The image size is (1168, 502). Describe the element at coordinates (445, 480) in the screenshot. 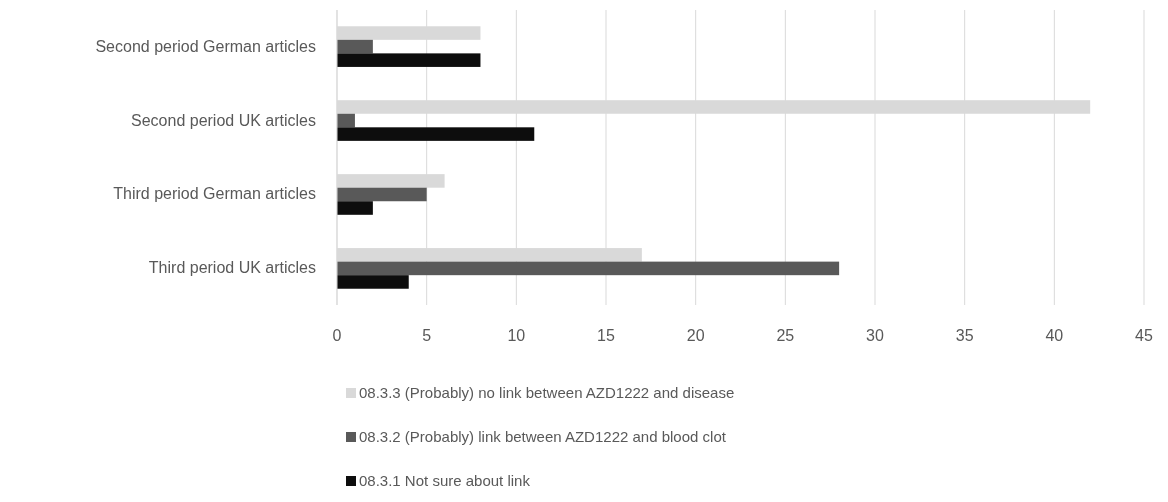

I see `legend-label: 08.3.1 Not sure about link` at that location.